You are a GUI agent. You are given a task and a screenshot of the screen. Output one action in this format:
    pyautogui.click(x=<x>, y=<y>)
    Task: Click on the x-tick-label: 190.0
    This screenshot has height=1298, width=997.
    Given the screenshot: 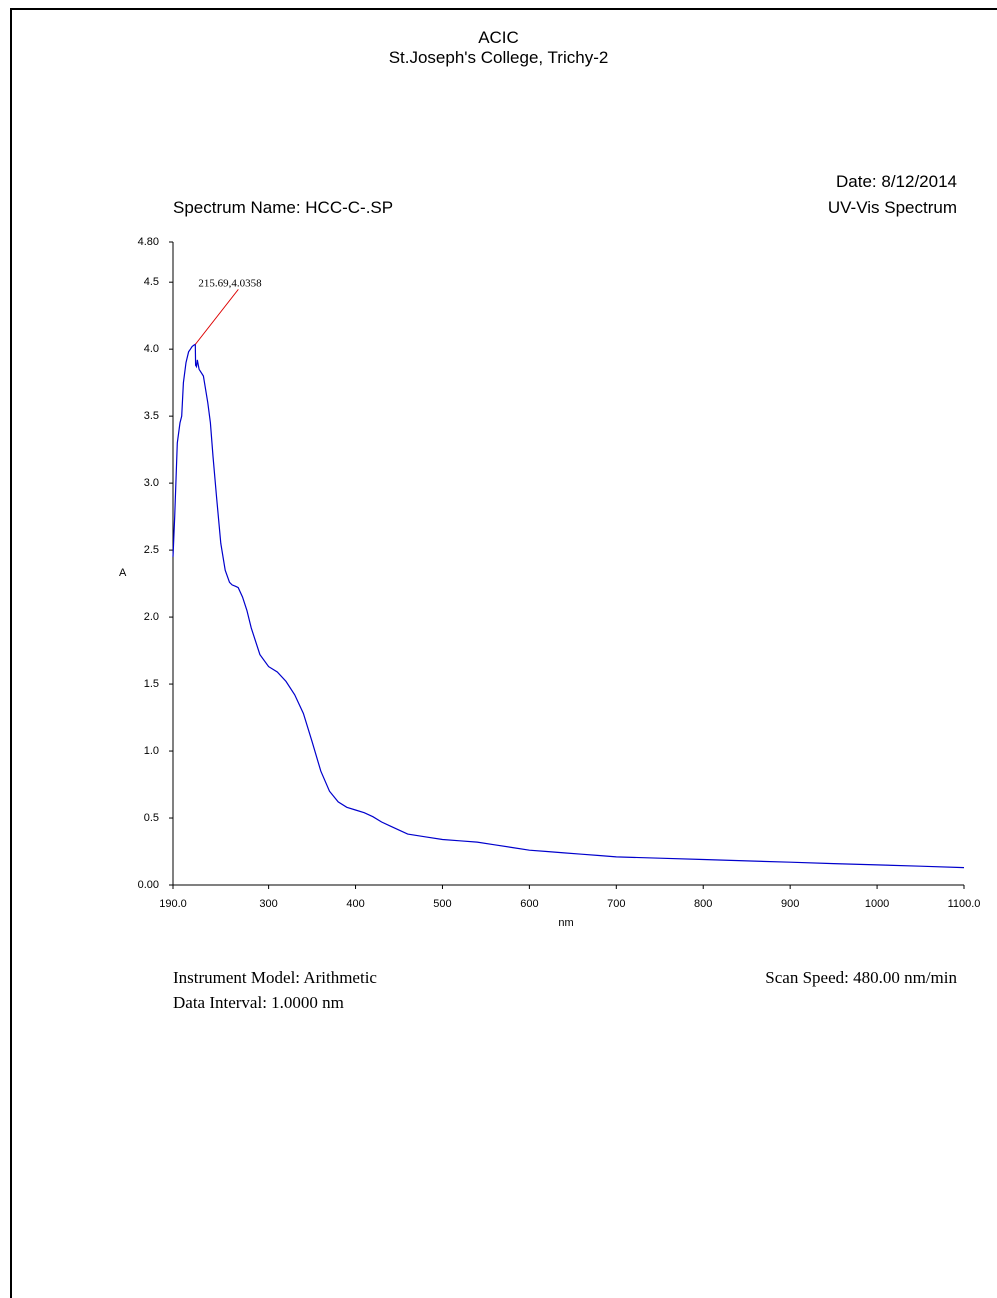 What is the action you would take?
    pyautogui.click(x=173, y=904)
    